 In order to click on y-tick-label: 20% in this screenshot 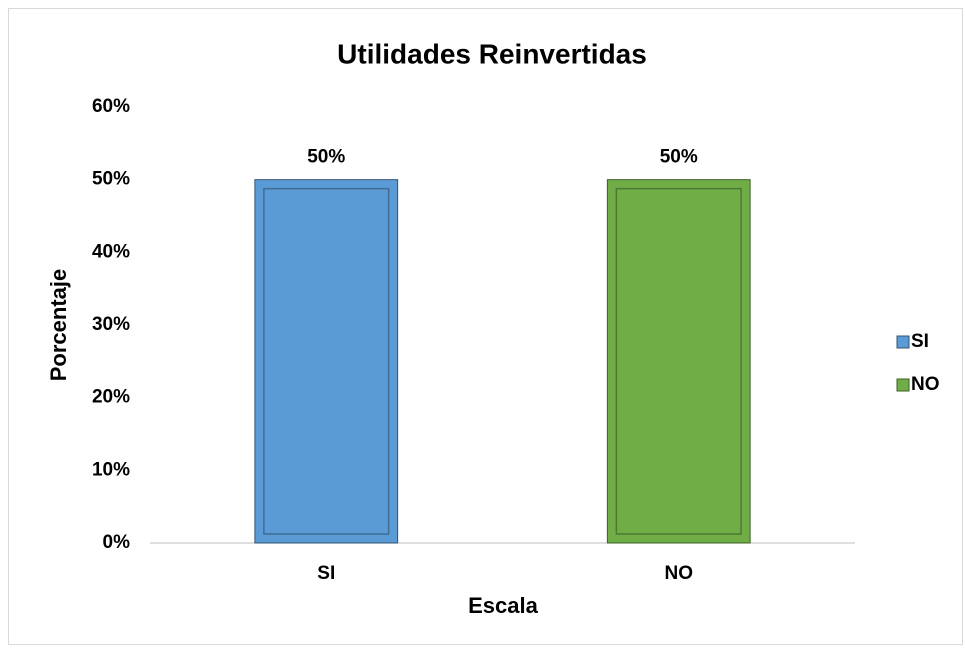, I will do `click(111, 397)`.